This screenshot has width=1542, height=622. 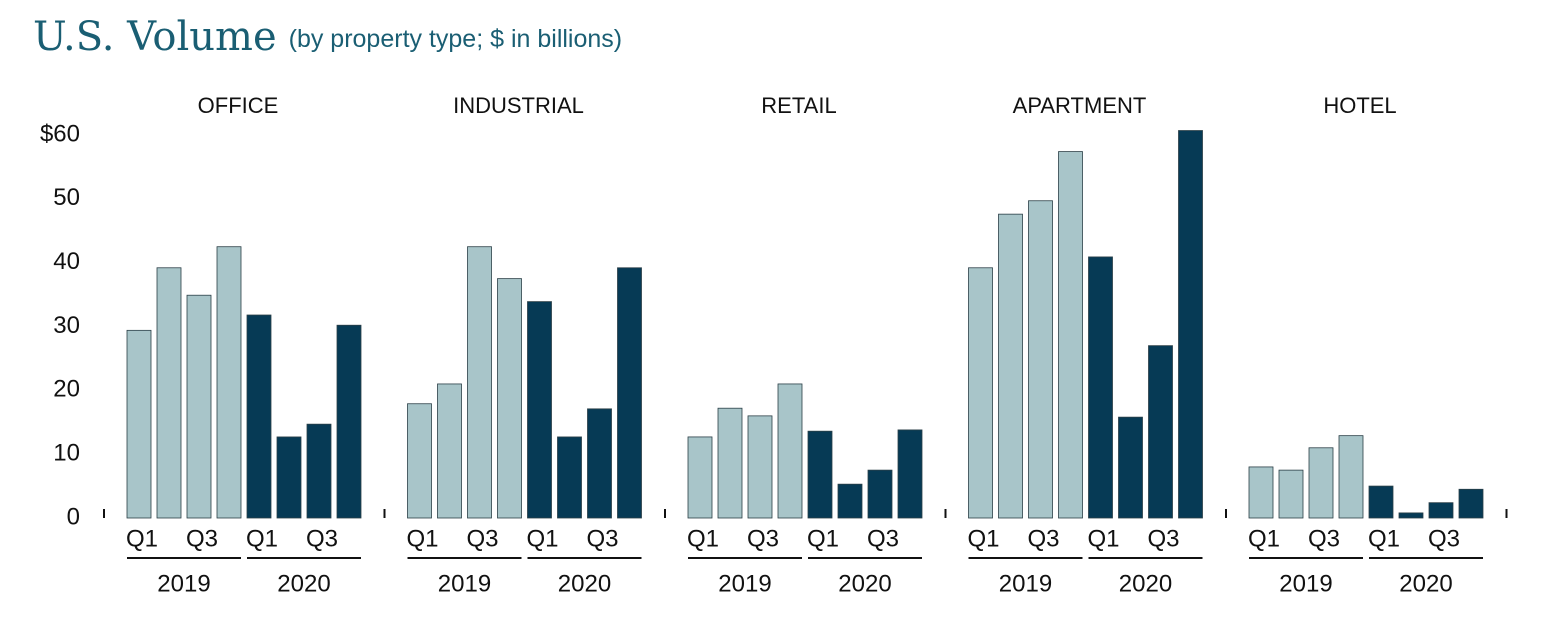 What do you see at coordinates (455, 39) in the screenshot?
I see `chart-subtitle: (by property type; $ in billions)` at bounding box center [455, 39].